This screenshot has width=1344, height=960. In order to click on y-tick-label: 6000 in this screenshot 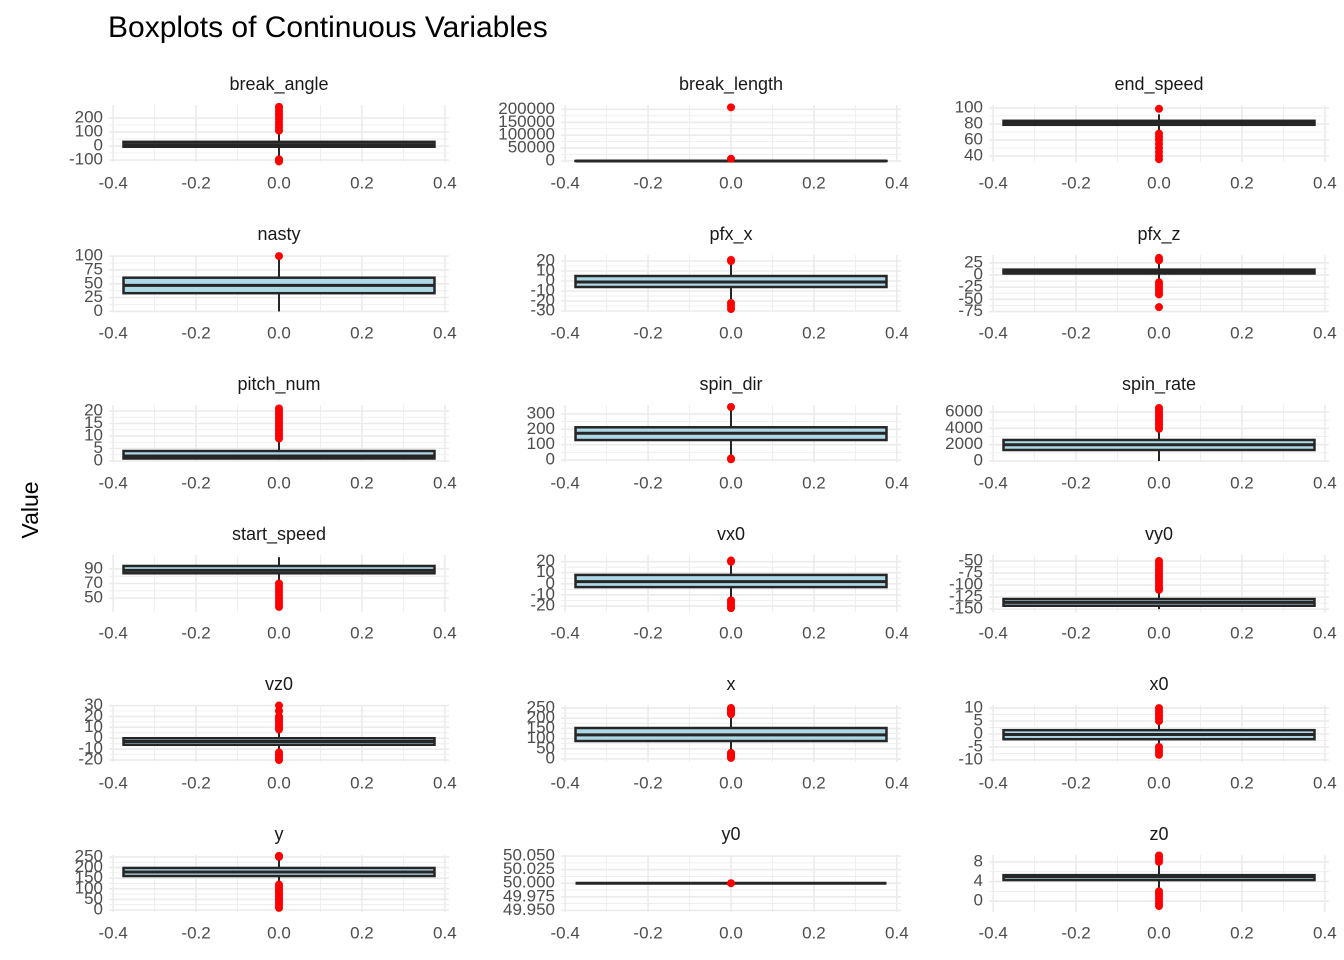, I will do `click(964, 411)`.